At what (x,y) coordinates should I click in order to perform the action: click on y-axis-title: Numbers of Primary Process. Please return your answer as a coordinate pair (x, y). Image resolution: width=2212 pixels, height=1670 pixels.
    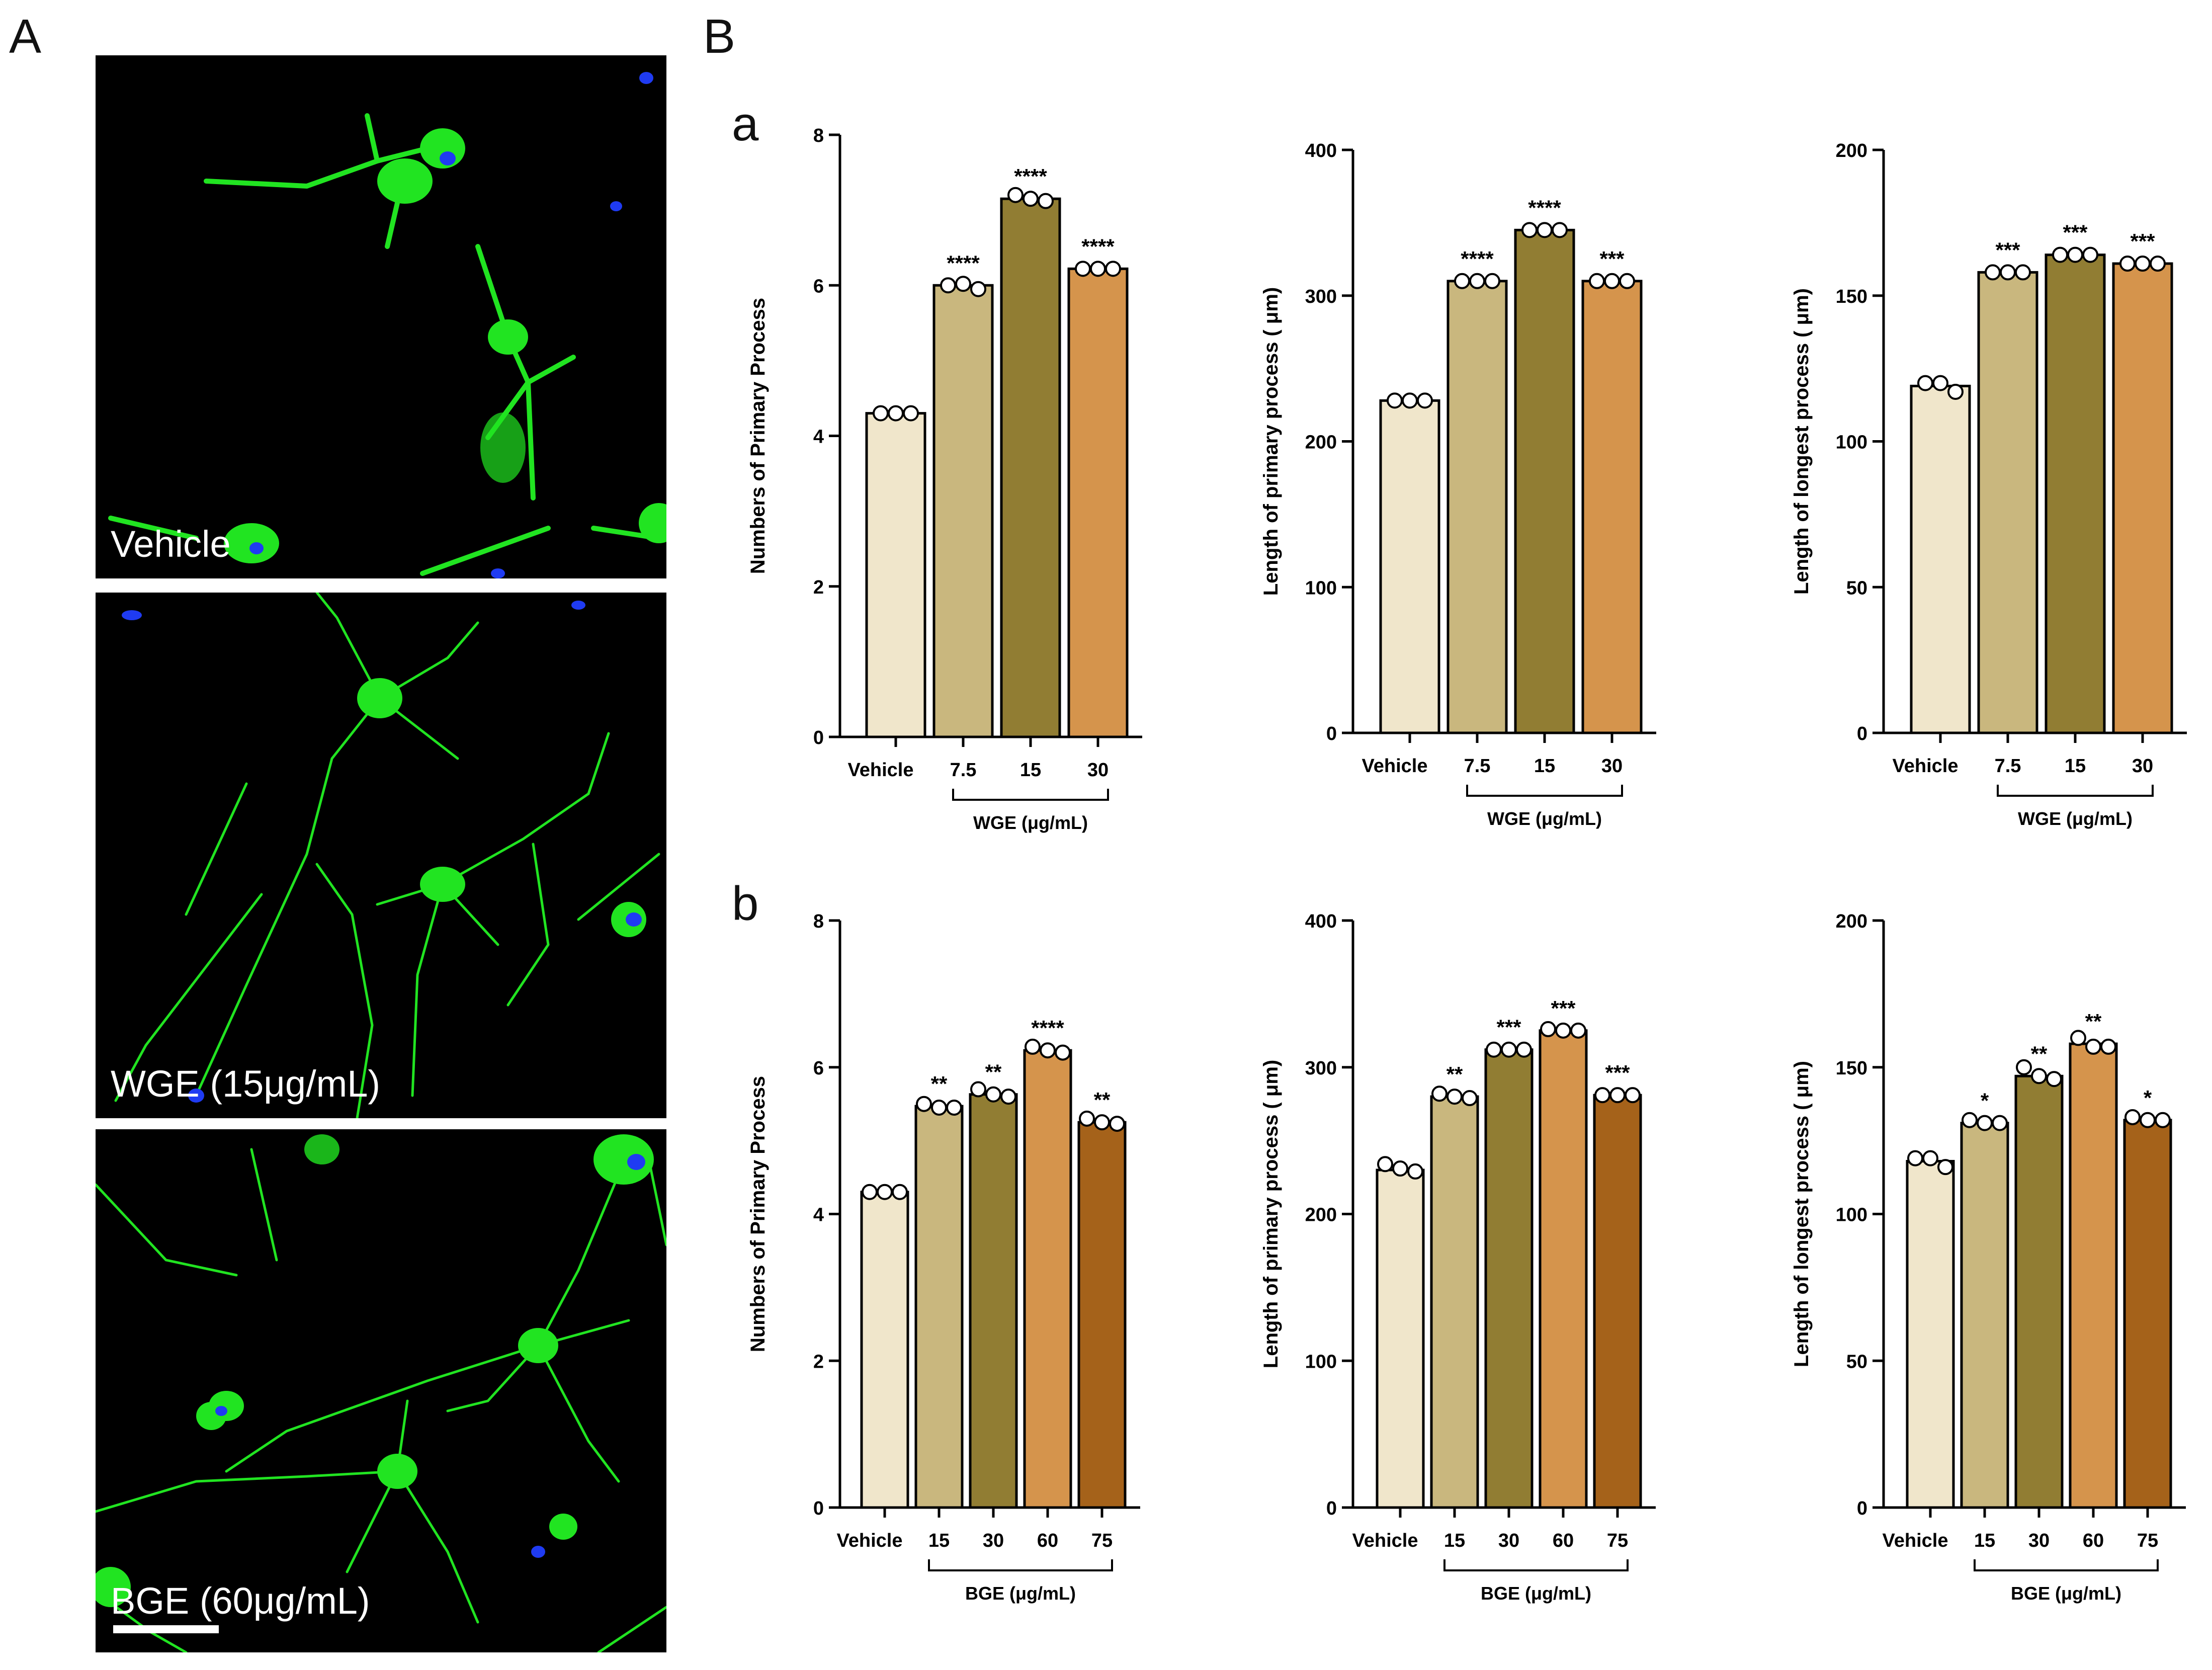
    Looking at the image, I should click on (758, 1214).